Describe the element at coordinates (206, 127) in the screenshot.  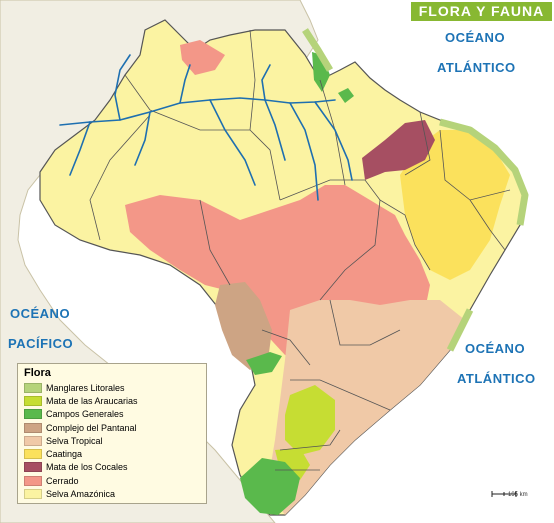
I see `rivers` at that location.